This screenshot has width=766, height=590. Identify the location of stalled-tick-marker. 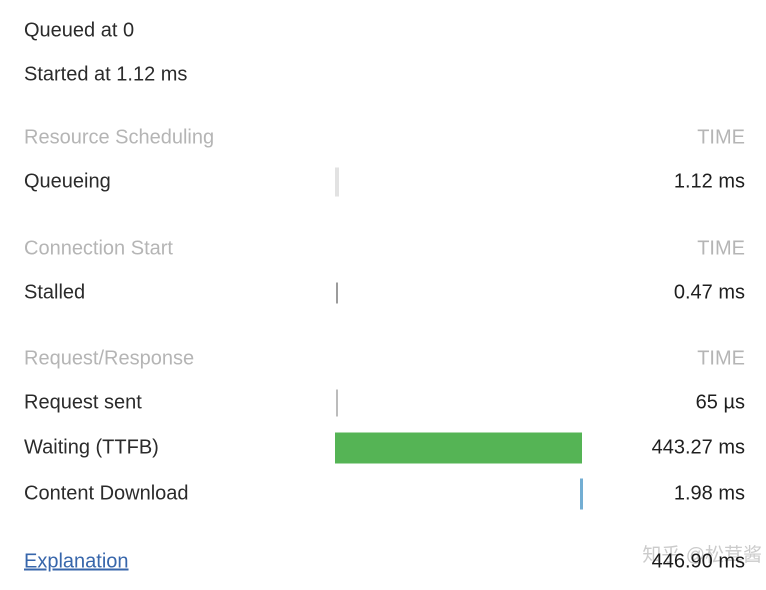
(337, 293).